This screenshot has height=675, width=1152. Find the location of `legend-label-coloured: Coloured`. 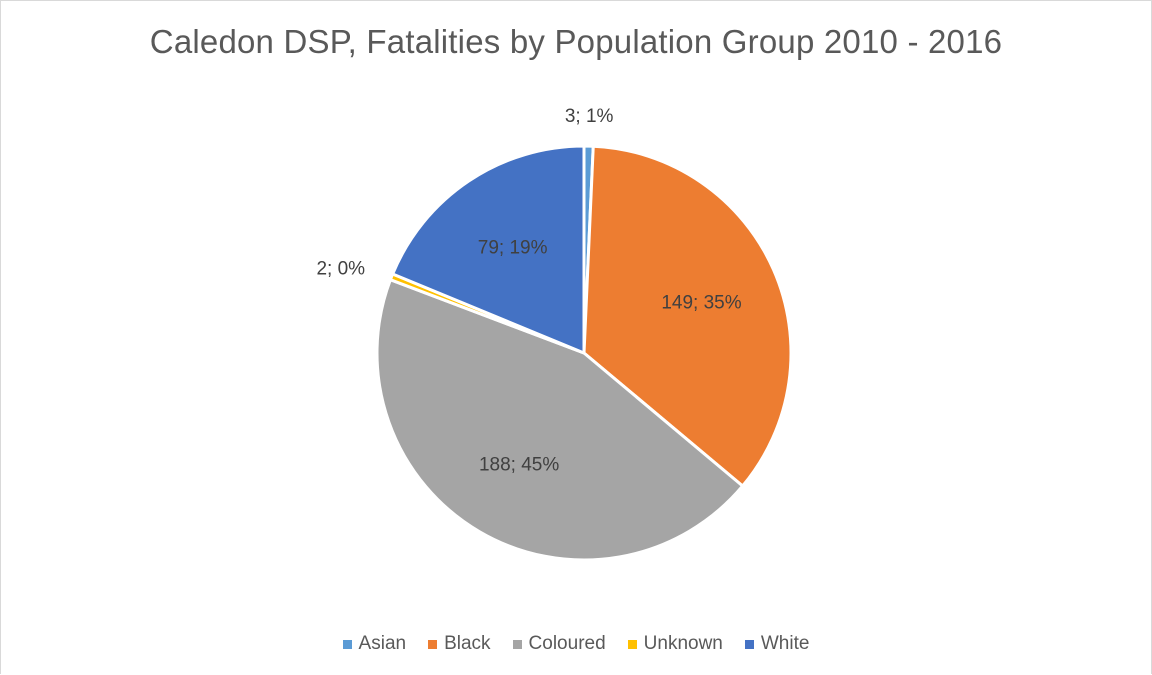

legend-label-coloured: Coloured is located at coordinates (567, 644).